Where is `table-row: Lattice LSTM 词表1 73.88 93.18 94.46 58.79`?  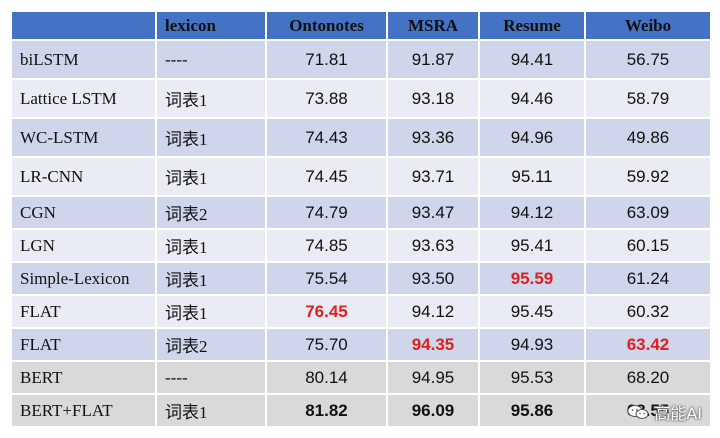 table-row: Lattice LSTM 词表1 73.88 93.18 94.46 58.79 is located at coordinates (361, 98).